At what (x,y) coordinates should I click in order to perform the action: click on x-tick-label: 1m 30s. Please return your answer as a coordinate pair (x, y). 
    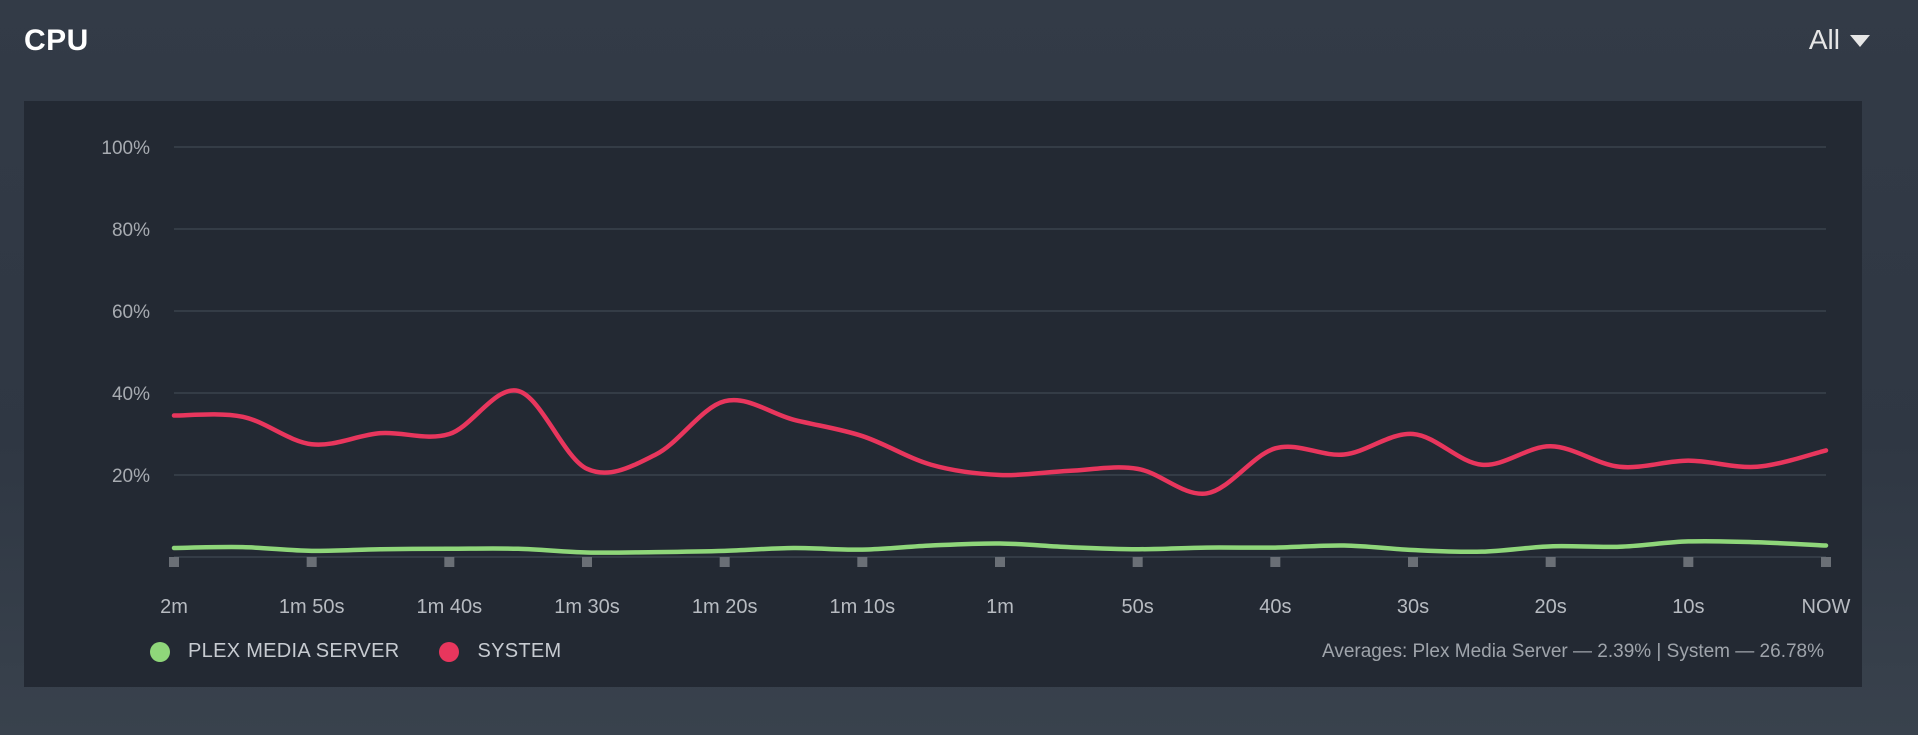
    Looking at the image, I should click on (587, 607).